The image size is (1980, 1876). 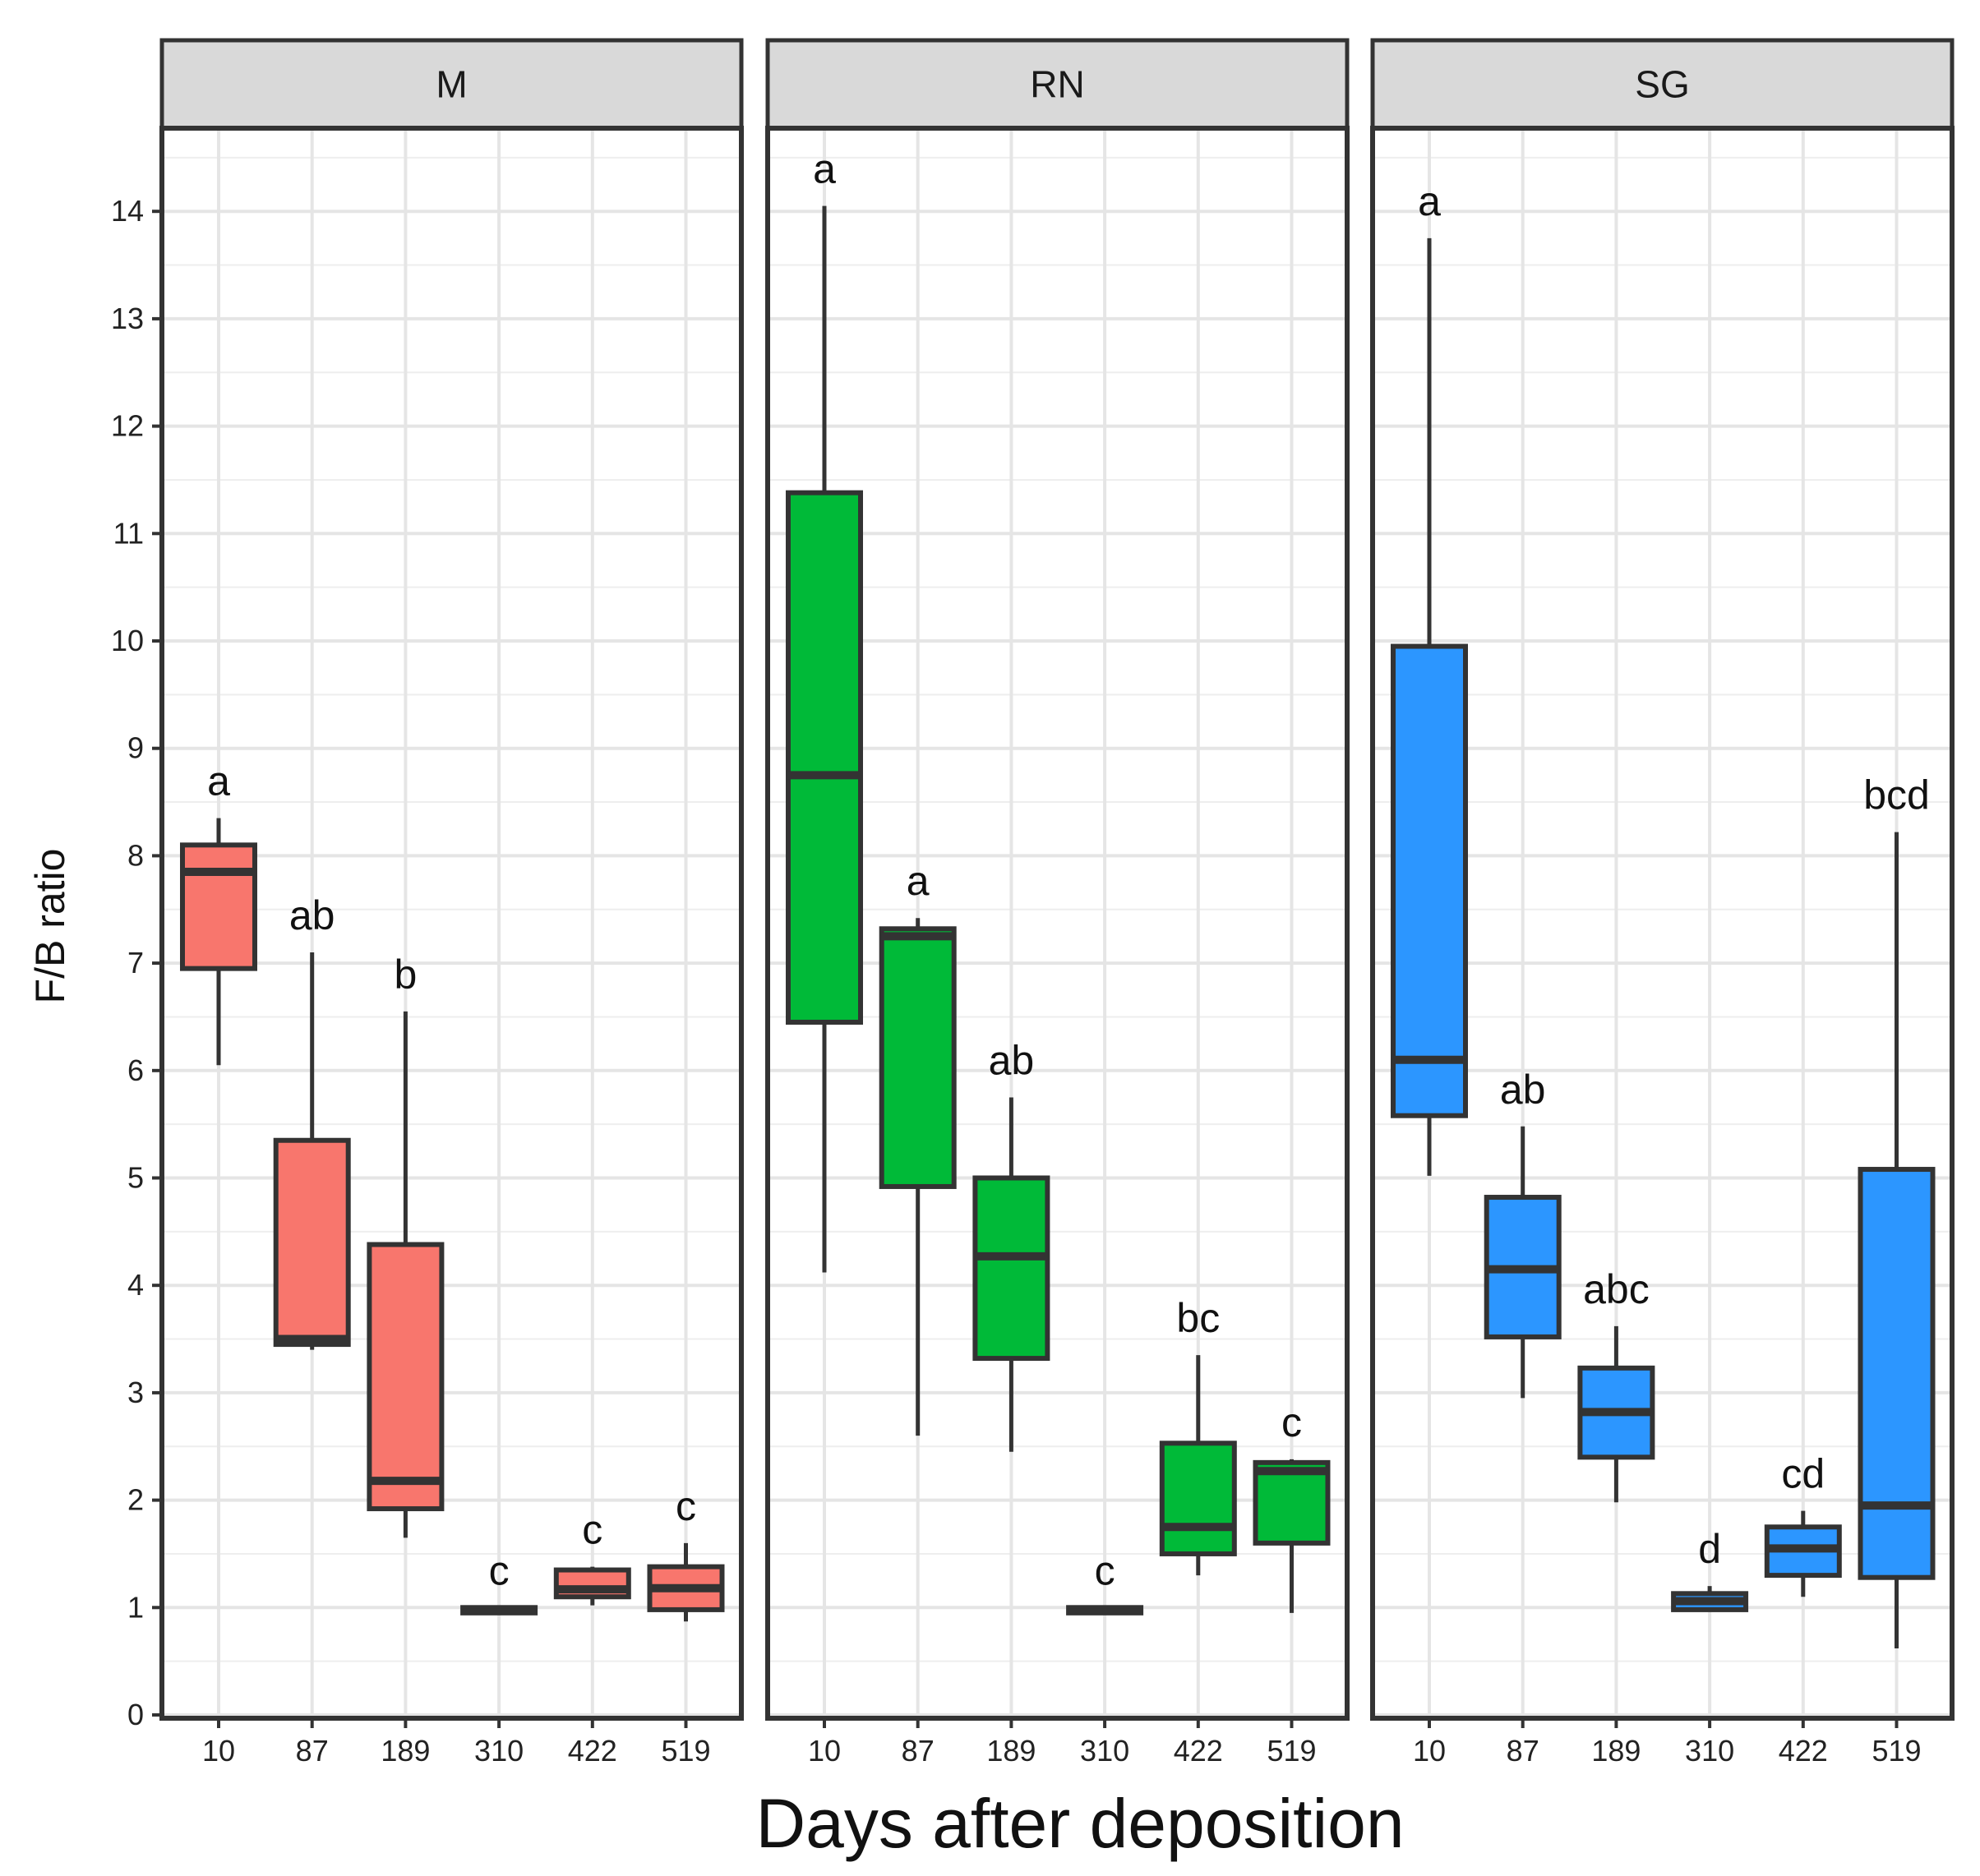 What do you see at coordinates (1198, 1318) in the screenshot?
I see `significance-label: bc` at bounding box center [1198, 1318].